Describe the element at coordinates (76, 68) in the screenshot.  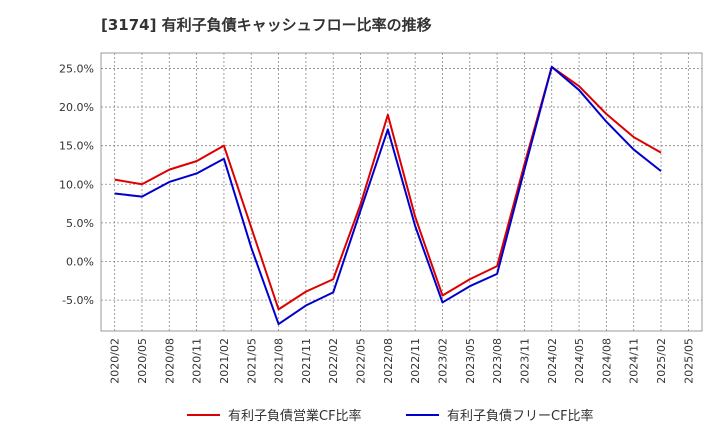
I see `y-tick-label: 25.0%` at that location.